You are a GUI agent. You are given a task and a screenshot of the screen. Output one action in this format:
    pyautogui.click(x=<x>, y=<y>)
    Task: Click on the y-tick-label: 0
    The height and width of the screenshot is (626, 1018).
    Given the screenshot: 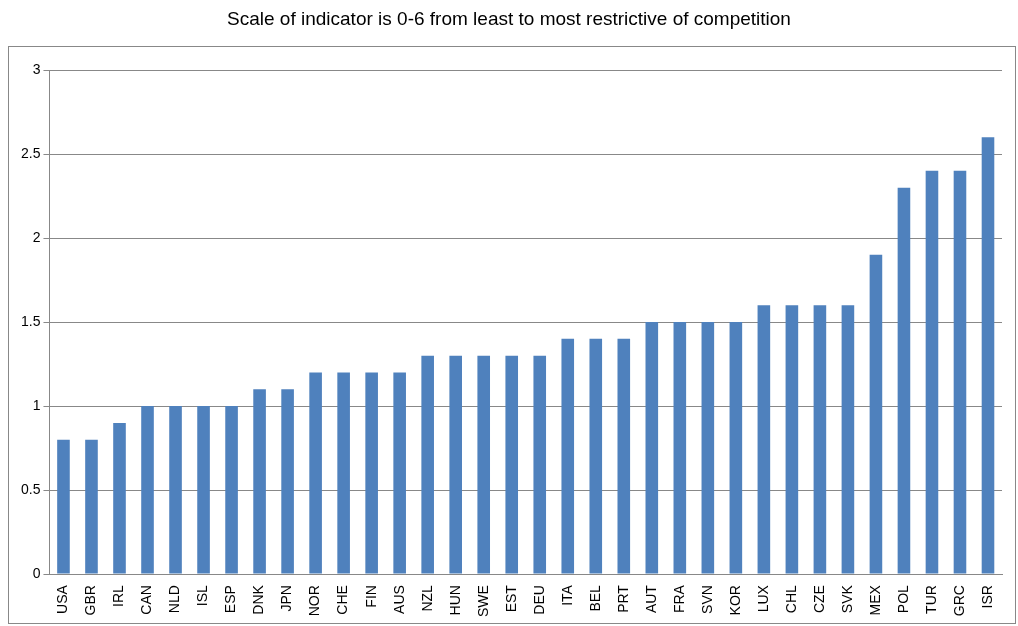 What is the action you would take?
    pyautogui.click(x=36, y=572)
    